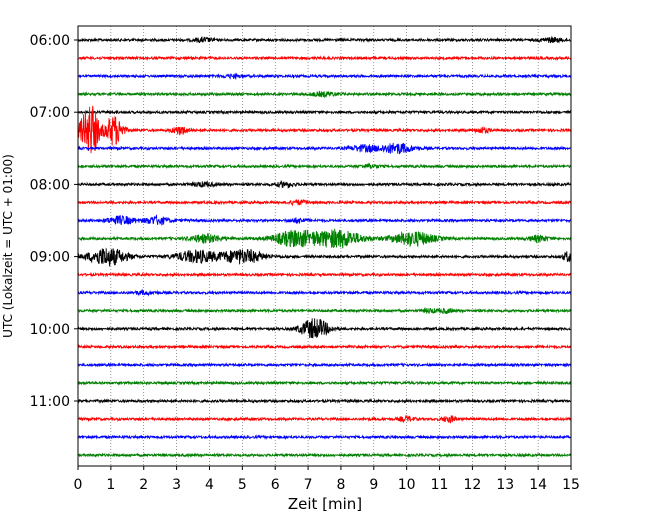 Image resolution: width=650 pixels, height=520 pixels. Describe the element at coordinates (50, 185) in the screenshot. I see `y-tick-label-0800: 08:00` at that location.